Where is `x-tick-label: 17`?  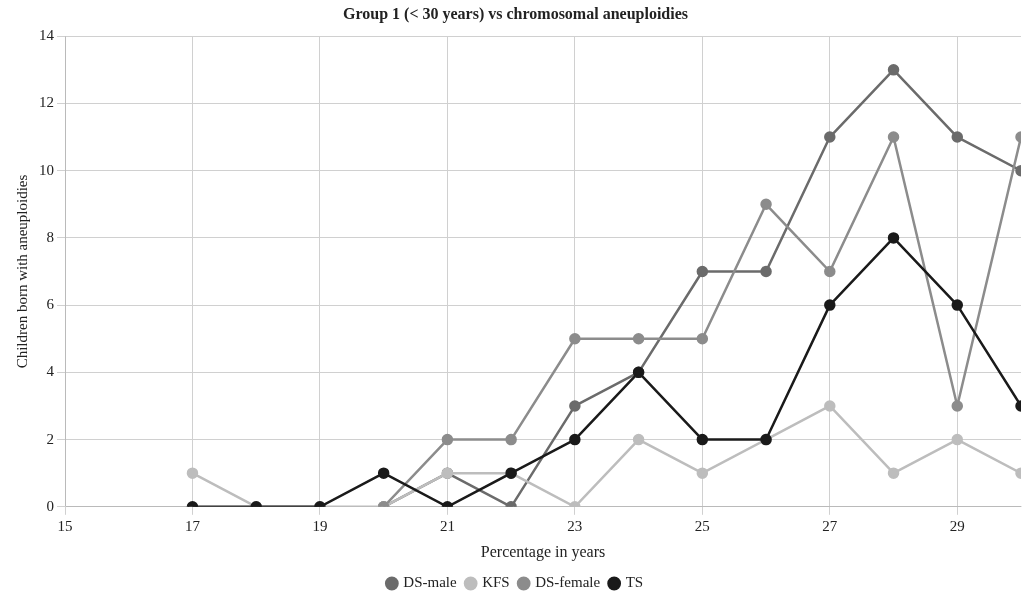
x-tick-label: 17 is located at coordinates (192, 525).